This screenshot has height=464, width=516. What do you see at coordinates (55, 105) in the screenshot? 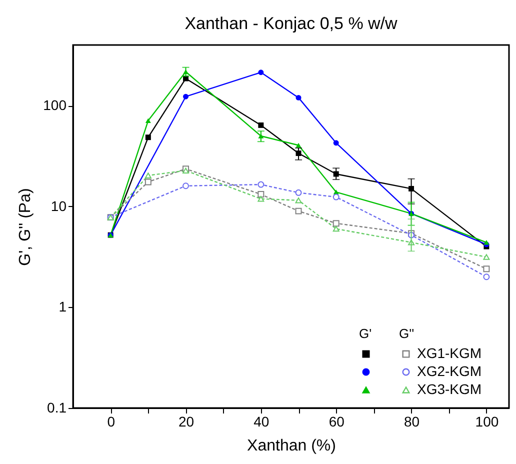
I see `y-tick-label: 100` at bounding box center [55, 105].